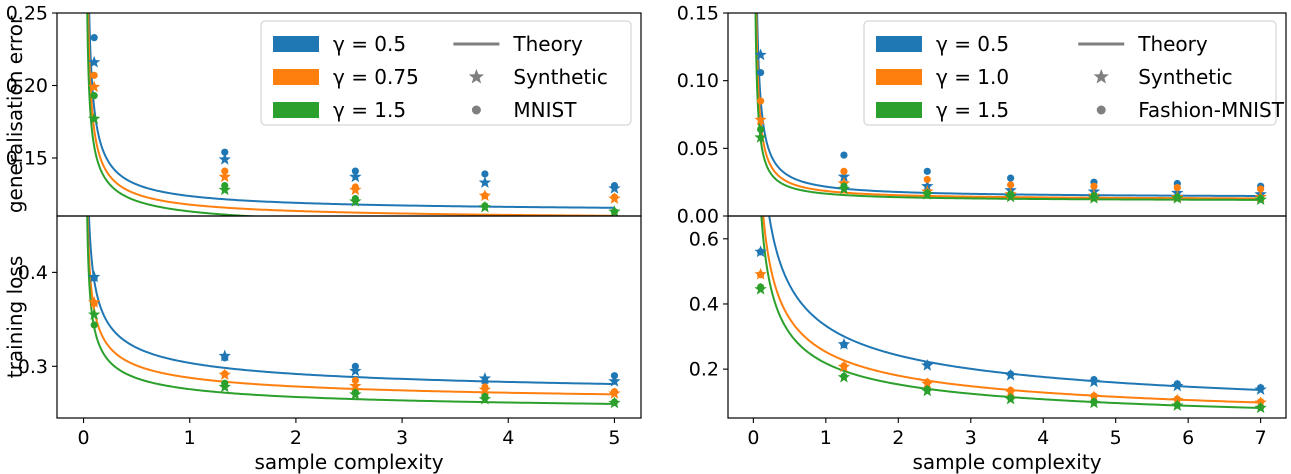 The image size is (1291, 474). Describe the element at coordinates (704, 304) in the screenshot. I see `y-tick-label: 0.4` at that location.